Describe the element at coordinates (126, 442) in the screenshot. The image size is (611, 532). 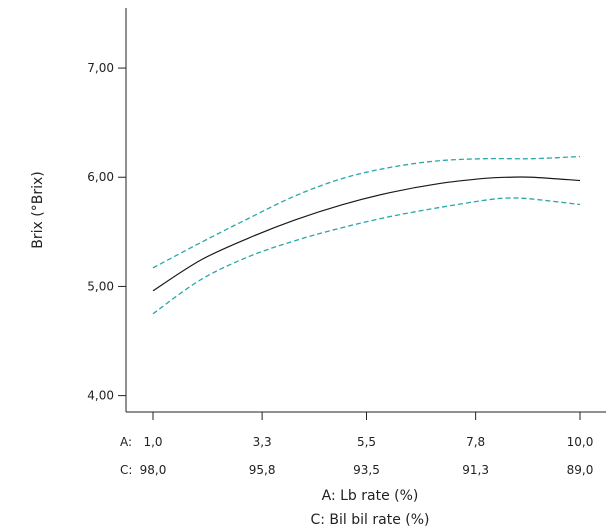
I see `x-axis-prefix-a: A:` at that location.